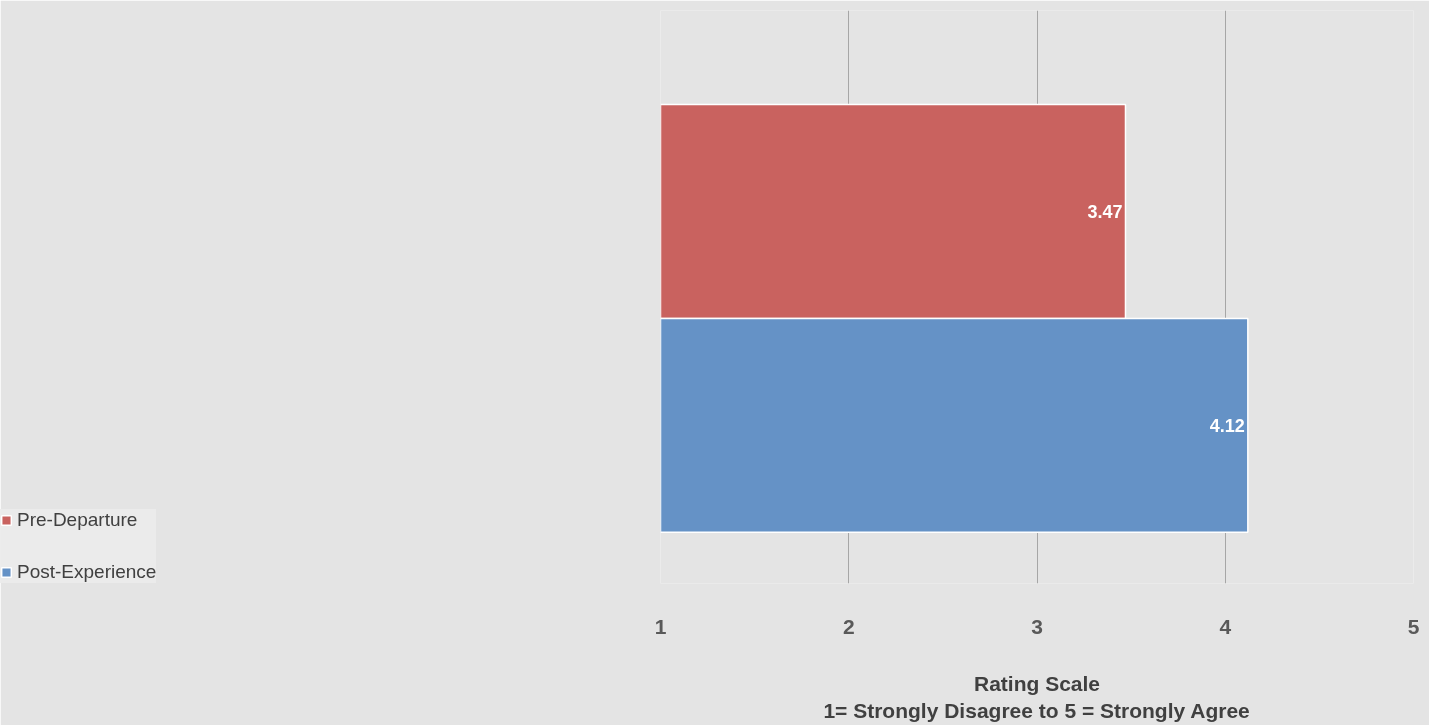 Image resolution: width=1429 pixels, height=725 pixels. What do you see at coordinates (77, 520) in the screenshot?
I see `legend-label: Pre-Departure` at bounding box center [77, 520].